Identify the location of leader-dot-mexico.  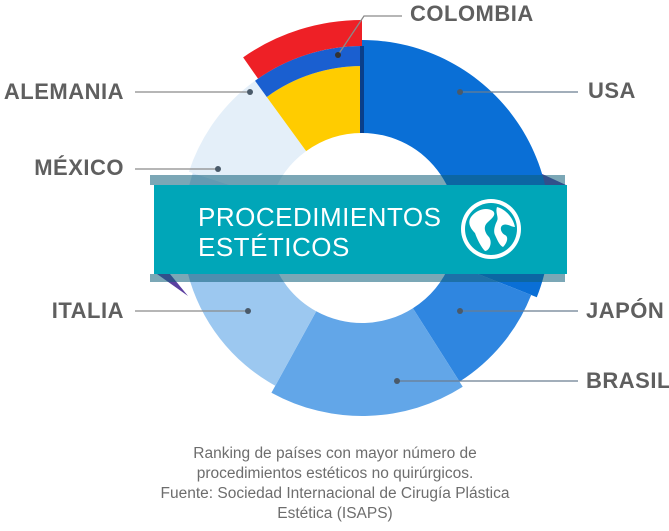
(218, 169).